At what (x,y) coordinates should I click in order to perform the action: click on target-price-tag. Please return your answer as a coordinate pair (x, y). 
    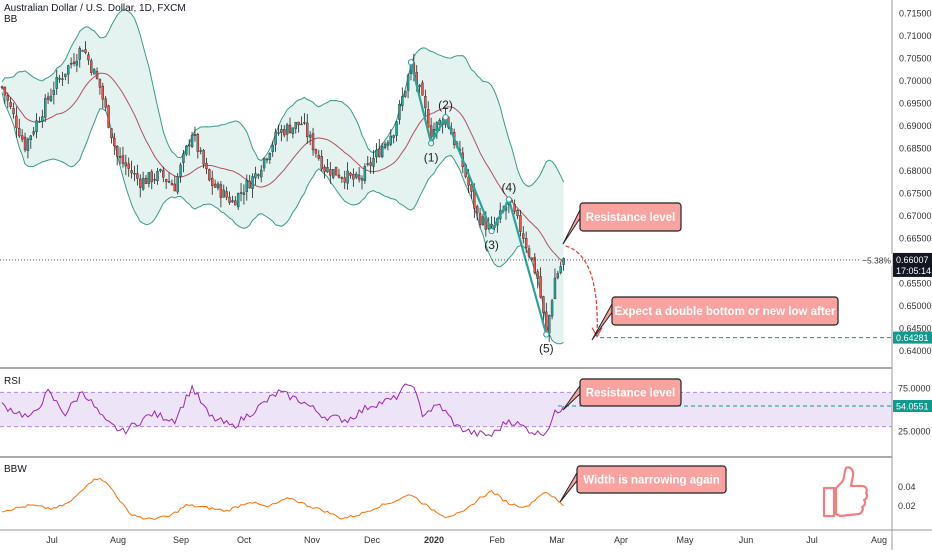
    Looking at the image, I should click on (912, 337).